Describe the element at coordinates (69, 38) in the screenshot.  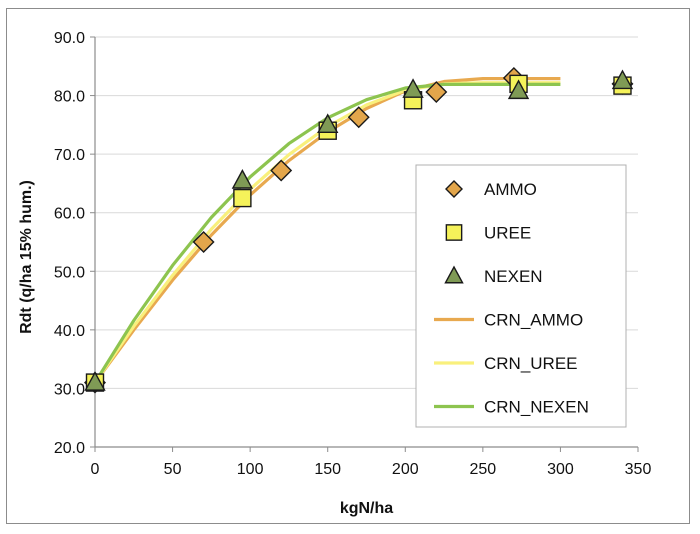
I see `y-tick-label: 90.0` at that location.